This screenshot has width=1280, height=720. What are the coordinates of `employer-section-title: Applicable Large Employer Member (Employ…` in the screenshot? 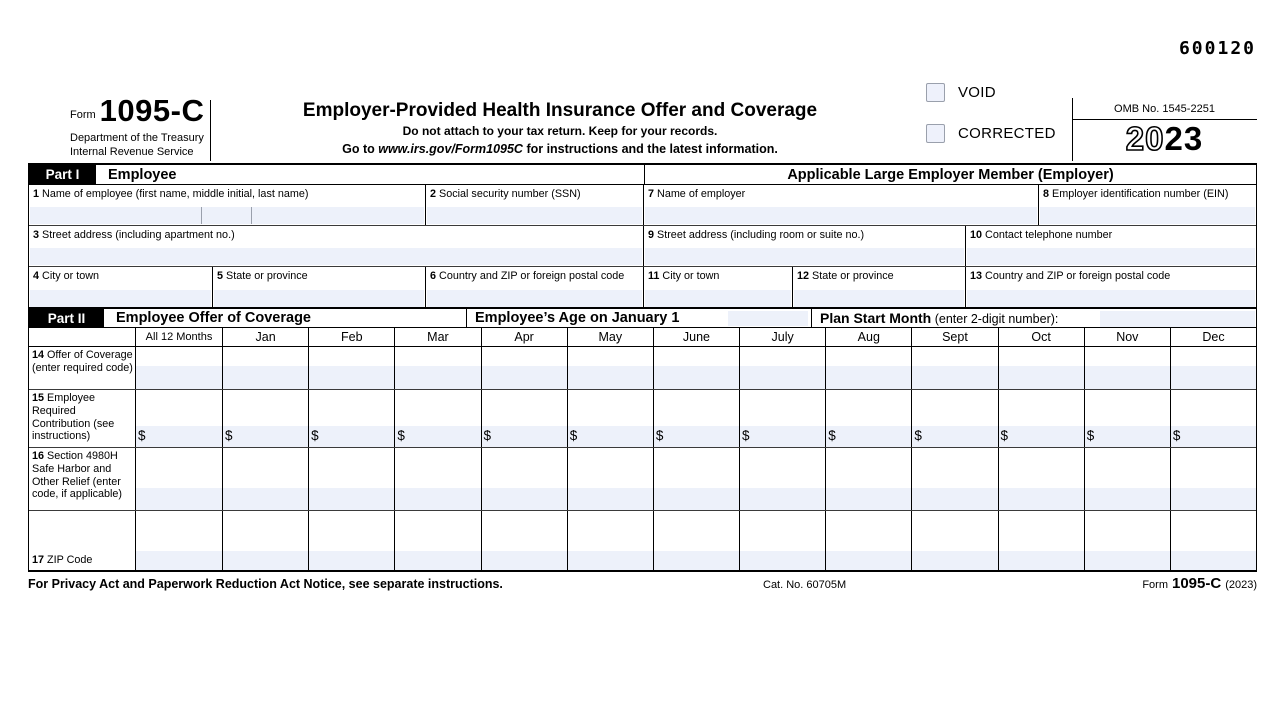 It's located at (950, 174).